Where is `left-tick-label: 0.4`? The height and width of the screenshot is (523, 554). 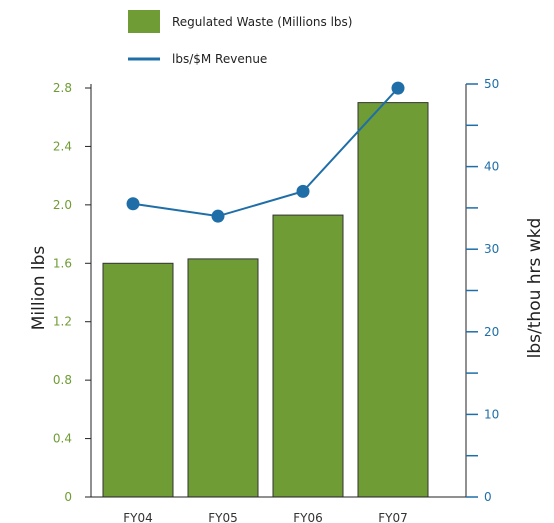 left-tick-label: 0.4 is located at coordinates (62, 439).